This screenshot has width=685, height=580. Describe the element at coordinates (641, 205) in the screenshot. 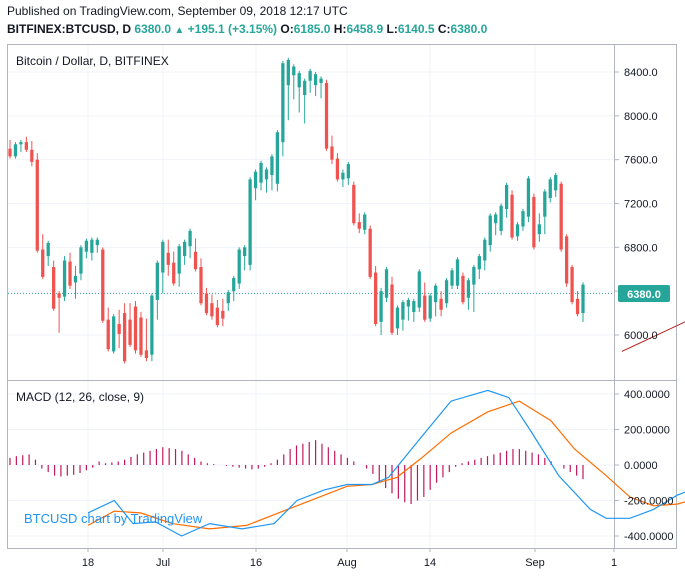

I see `price-tick-label: 7200.0` at that location.